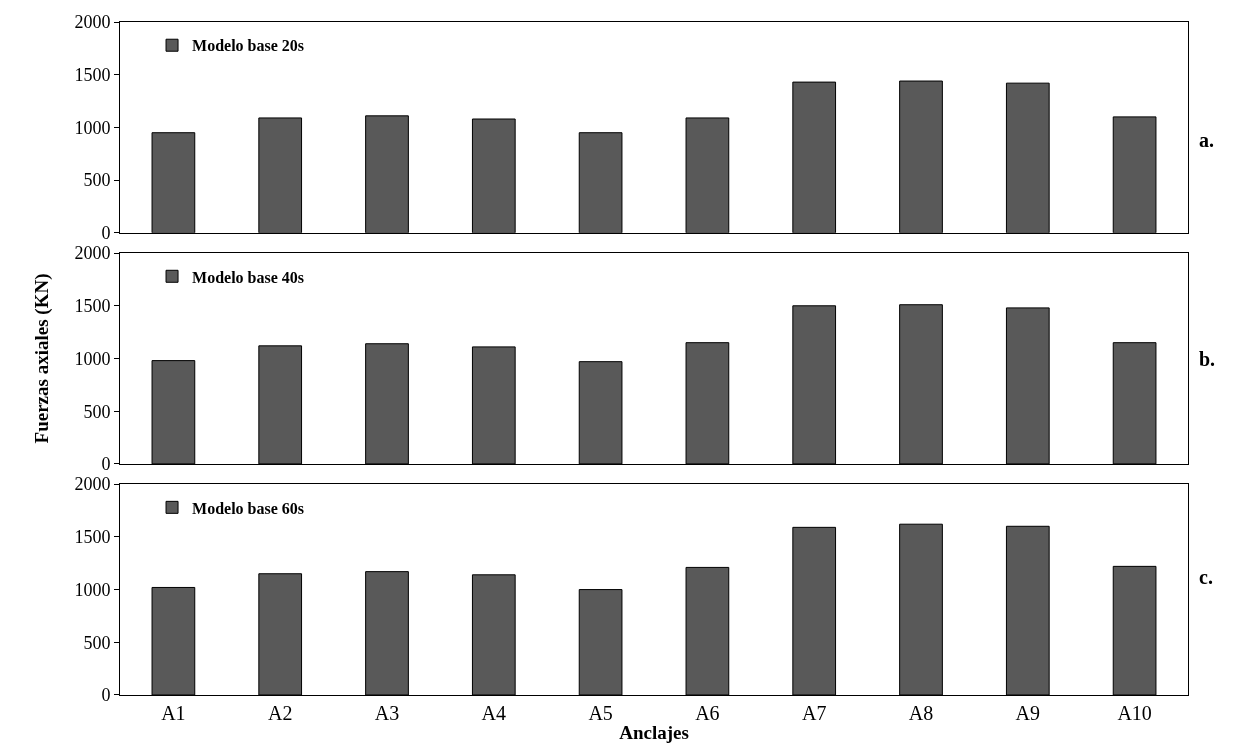 This screenshot has height=751, width=1233. I want to click on x-tick-label: A1, so click(173, 713).